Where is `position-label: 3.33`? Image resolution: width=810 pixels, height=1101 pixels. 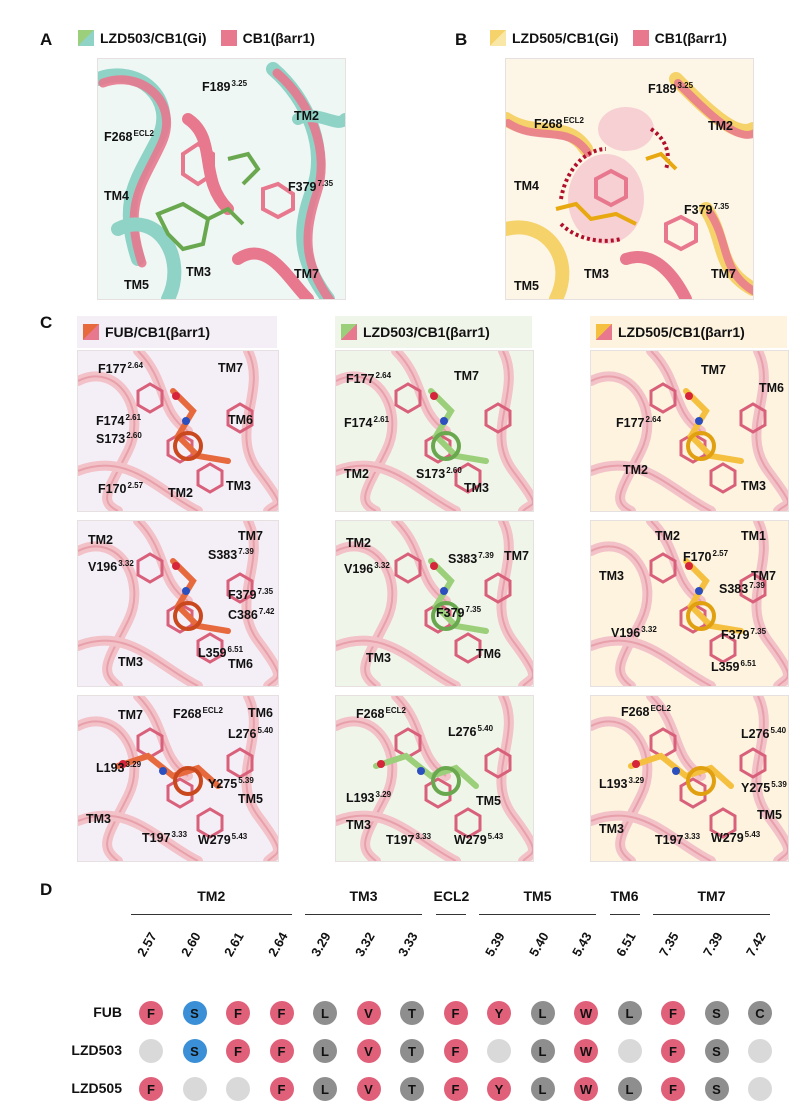 position-label: 3.33 is located at coordinates (408, 944).